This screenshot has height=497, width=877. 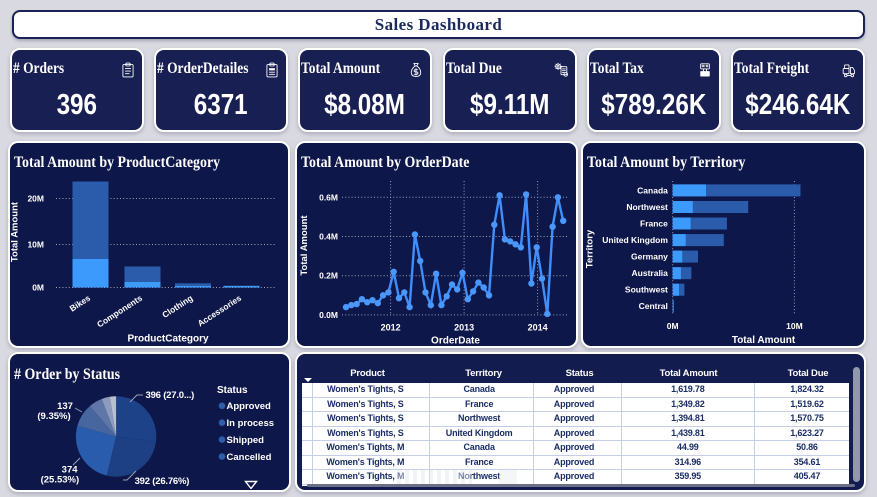 I want to click on svg-text: United Kingdom, so click(x=635, y=240).